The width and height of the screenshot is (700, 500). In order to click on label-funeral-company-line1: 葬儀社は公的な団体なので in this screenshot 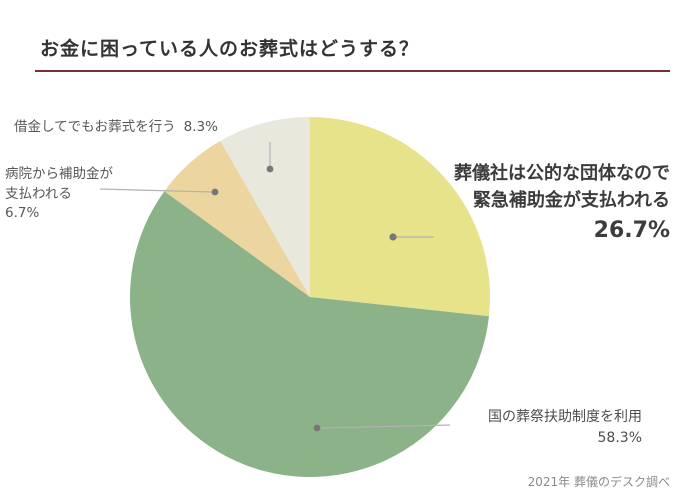, I will do `click(562, 173)`.